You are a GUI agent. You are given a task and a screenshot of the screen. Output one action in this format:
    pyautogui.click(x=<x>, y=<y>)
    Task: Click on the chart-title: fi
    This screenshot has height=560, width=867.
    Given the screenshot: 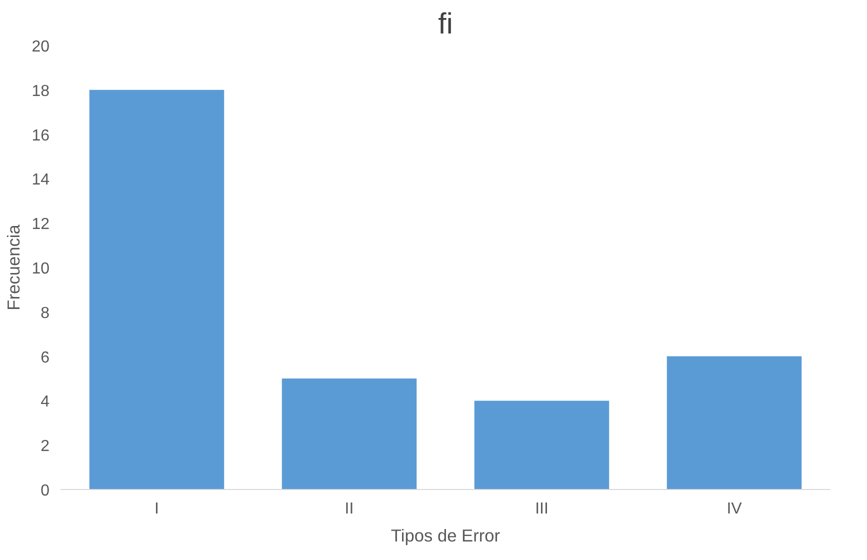 What is the action you would take?
    pyautogui.click(x=445, y=24)
    